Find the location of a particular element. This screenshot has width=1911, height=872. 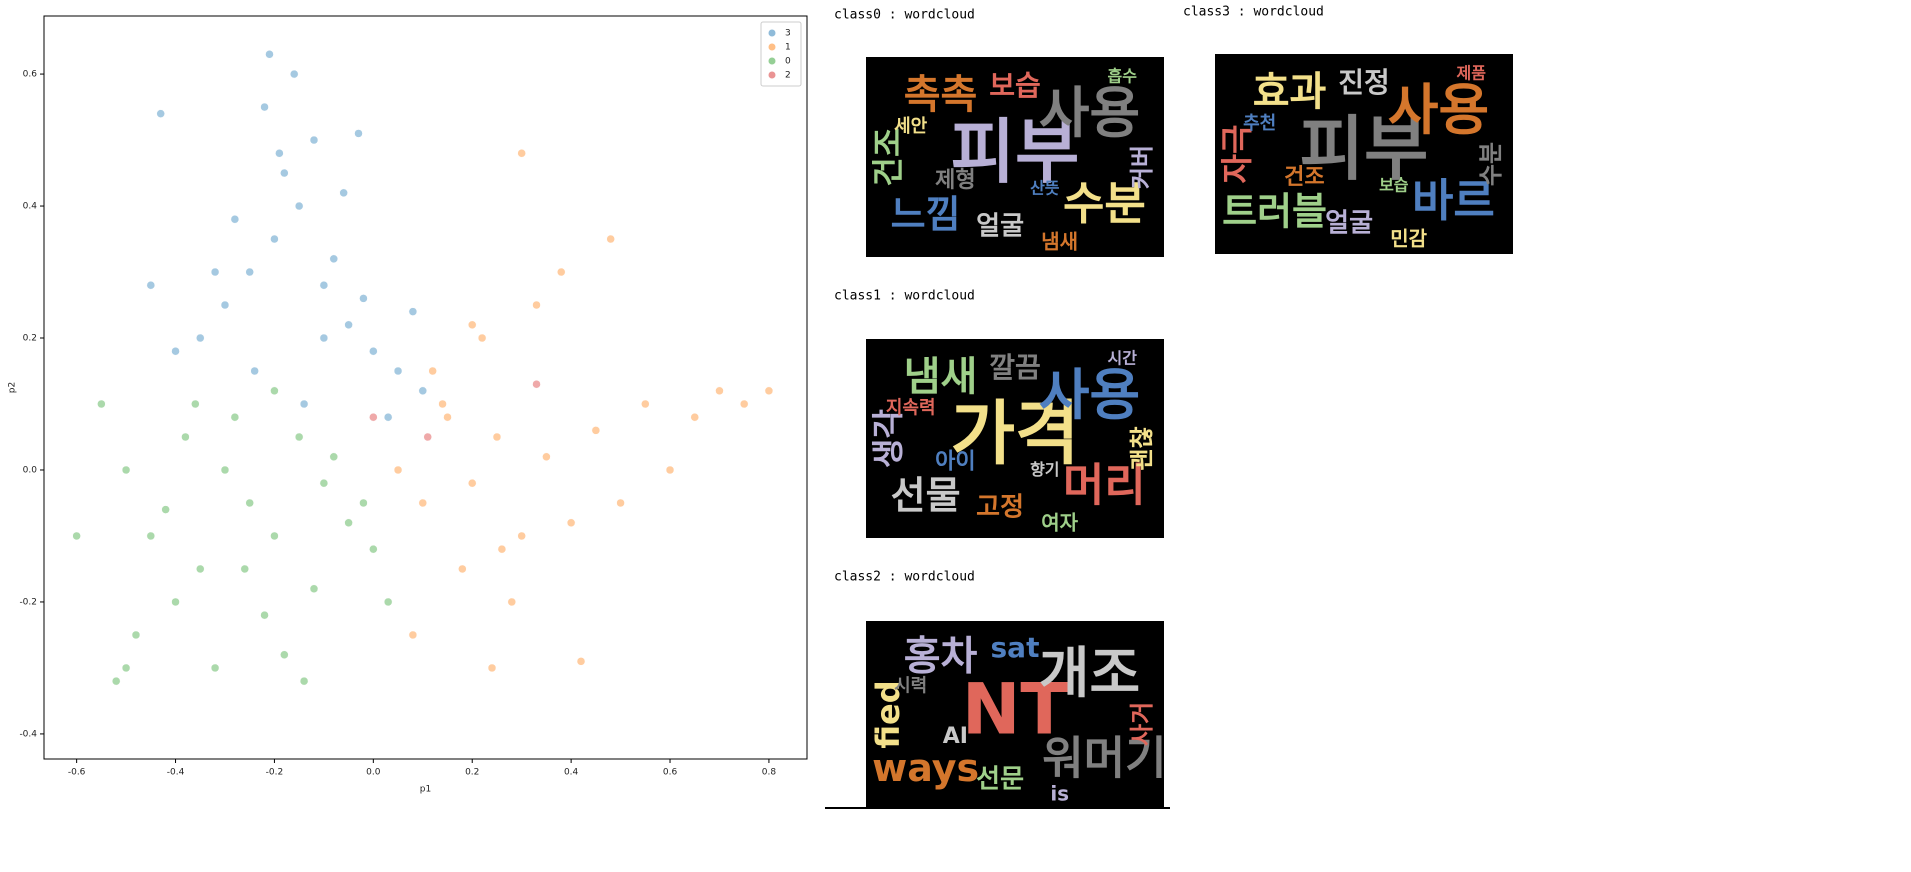

legend-box is located at coordinates (781, 54).